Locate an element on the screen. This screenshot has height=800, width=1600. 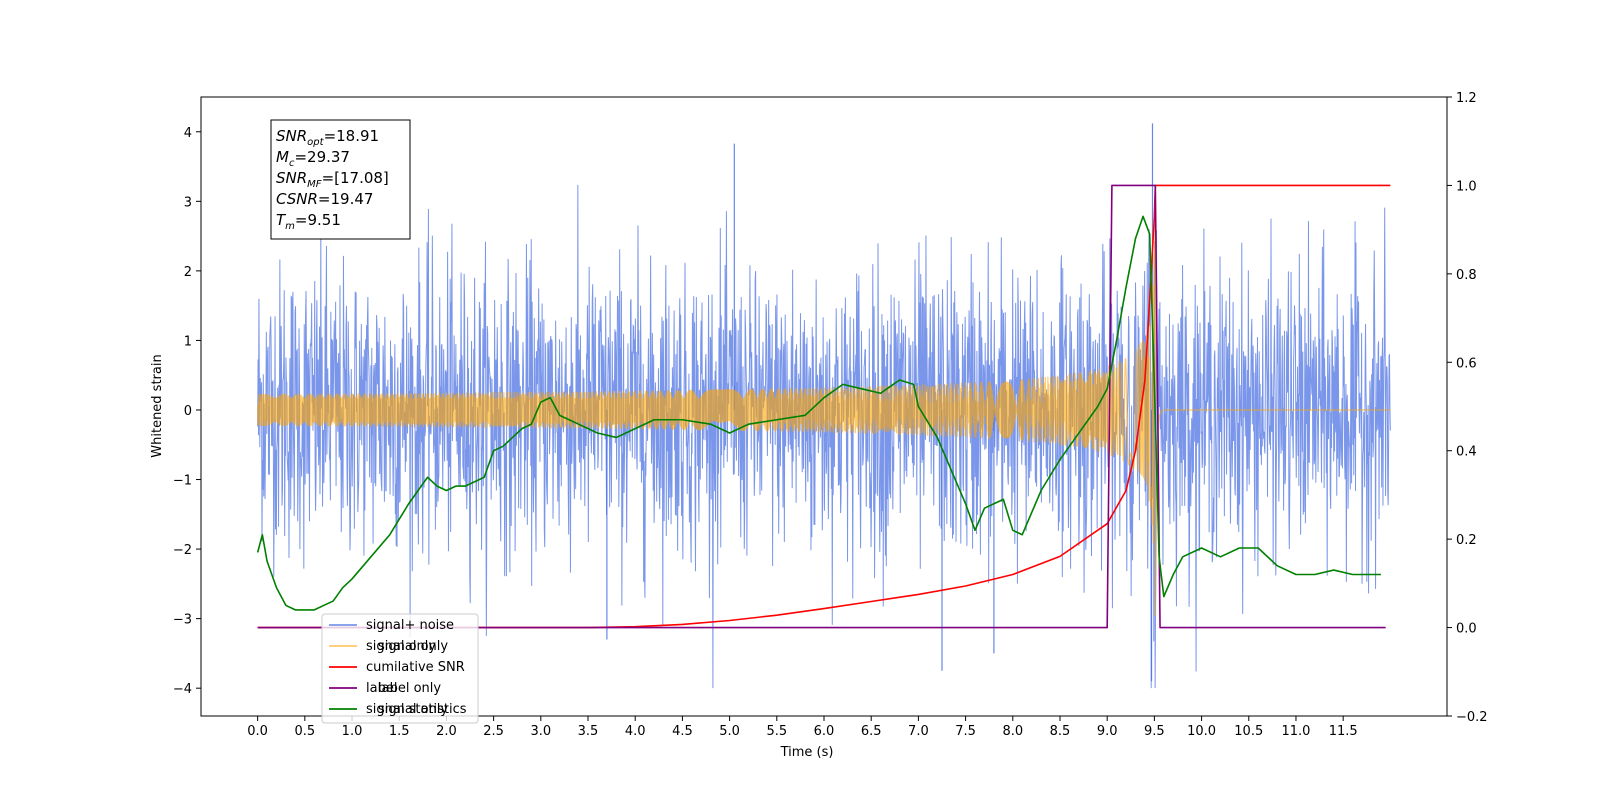
annotation-subscript: opt is located at coordinates (315, 142).